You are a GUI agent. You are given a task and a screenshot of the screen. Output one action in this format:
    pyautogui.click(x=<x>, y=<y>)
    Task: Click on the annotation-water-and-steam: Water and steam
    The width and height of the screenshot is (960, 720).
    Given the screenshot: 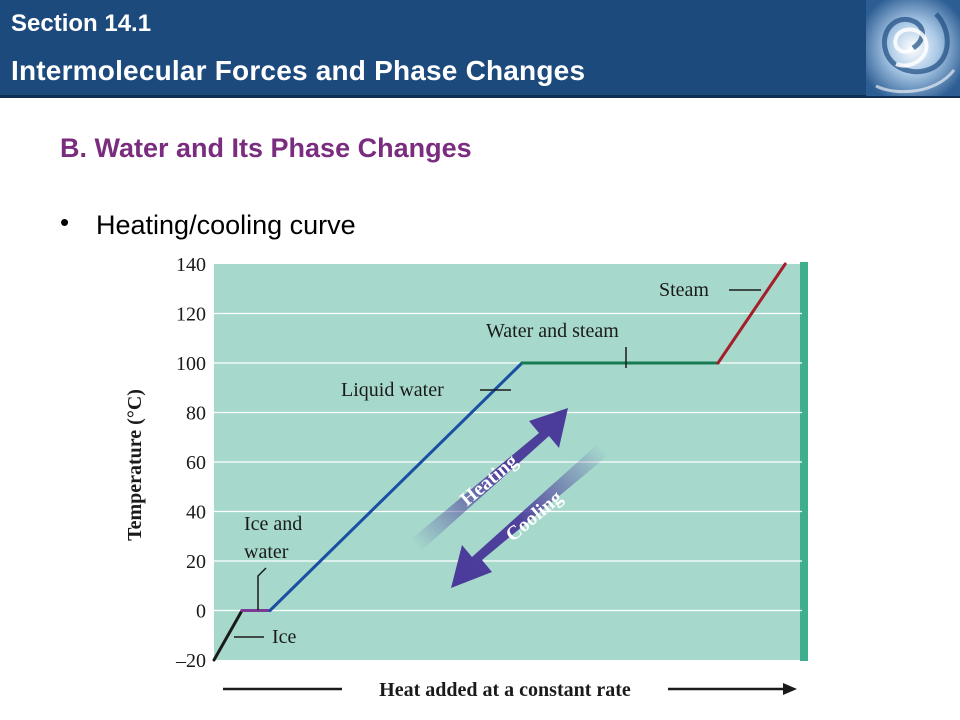 What is the action you would take?
    pyautogui.click(x=552, y=331)
    